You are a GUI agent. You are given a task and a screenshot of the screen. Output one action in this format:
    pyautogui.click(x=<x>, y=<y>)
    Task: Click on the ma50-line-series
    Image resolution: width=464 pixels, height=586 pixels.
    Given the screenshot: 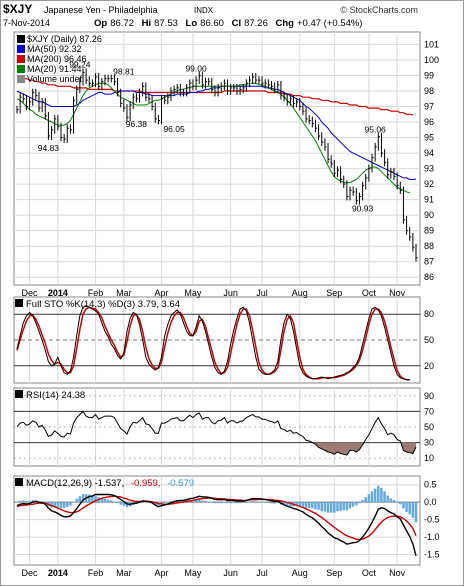 What is the action you would take?
    pyautogui.click(x=216, y=132)
    